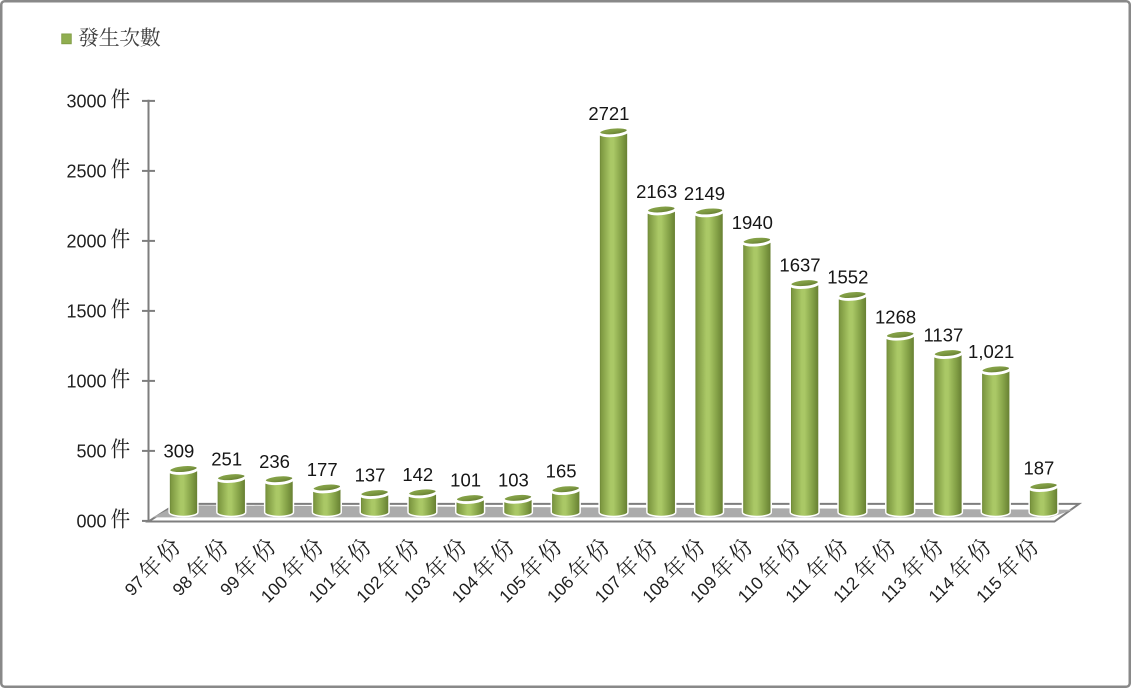  I want to click on svg-text: 2000, so click(86, 242).